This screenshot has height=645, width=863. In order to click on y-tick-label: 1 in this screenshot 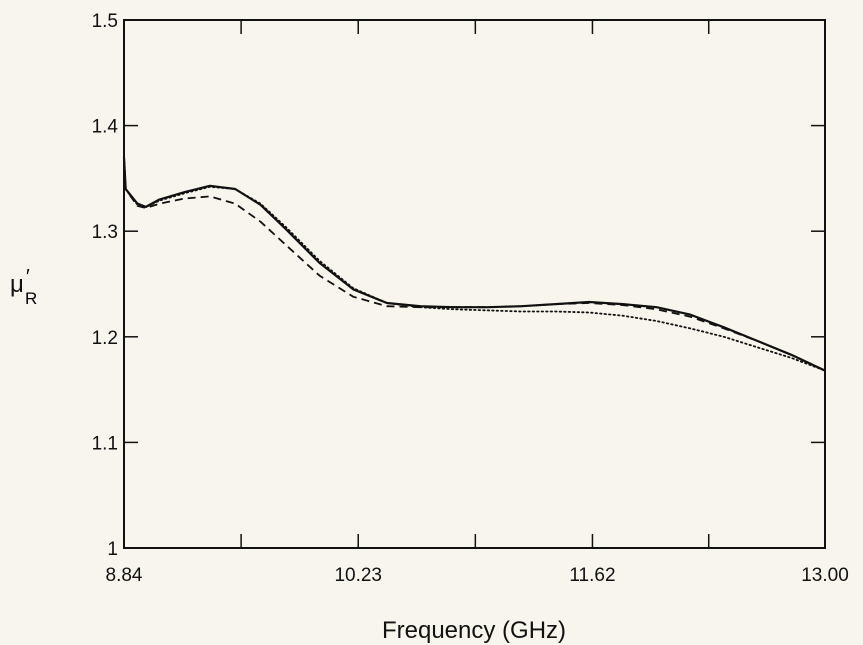, I will do `click(112, 549)`.